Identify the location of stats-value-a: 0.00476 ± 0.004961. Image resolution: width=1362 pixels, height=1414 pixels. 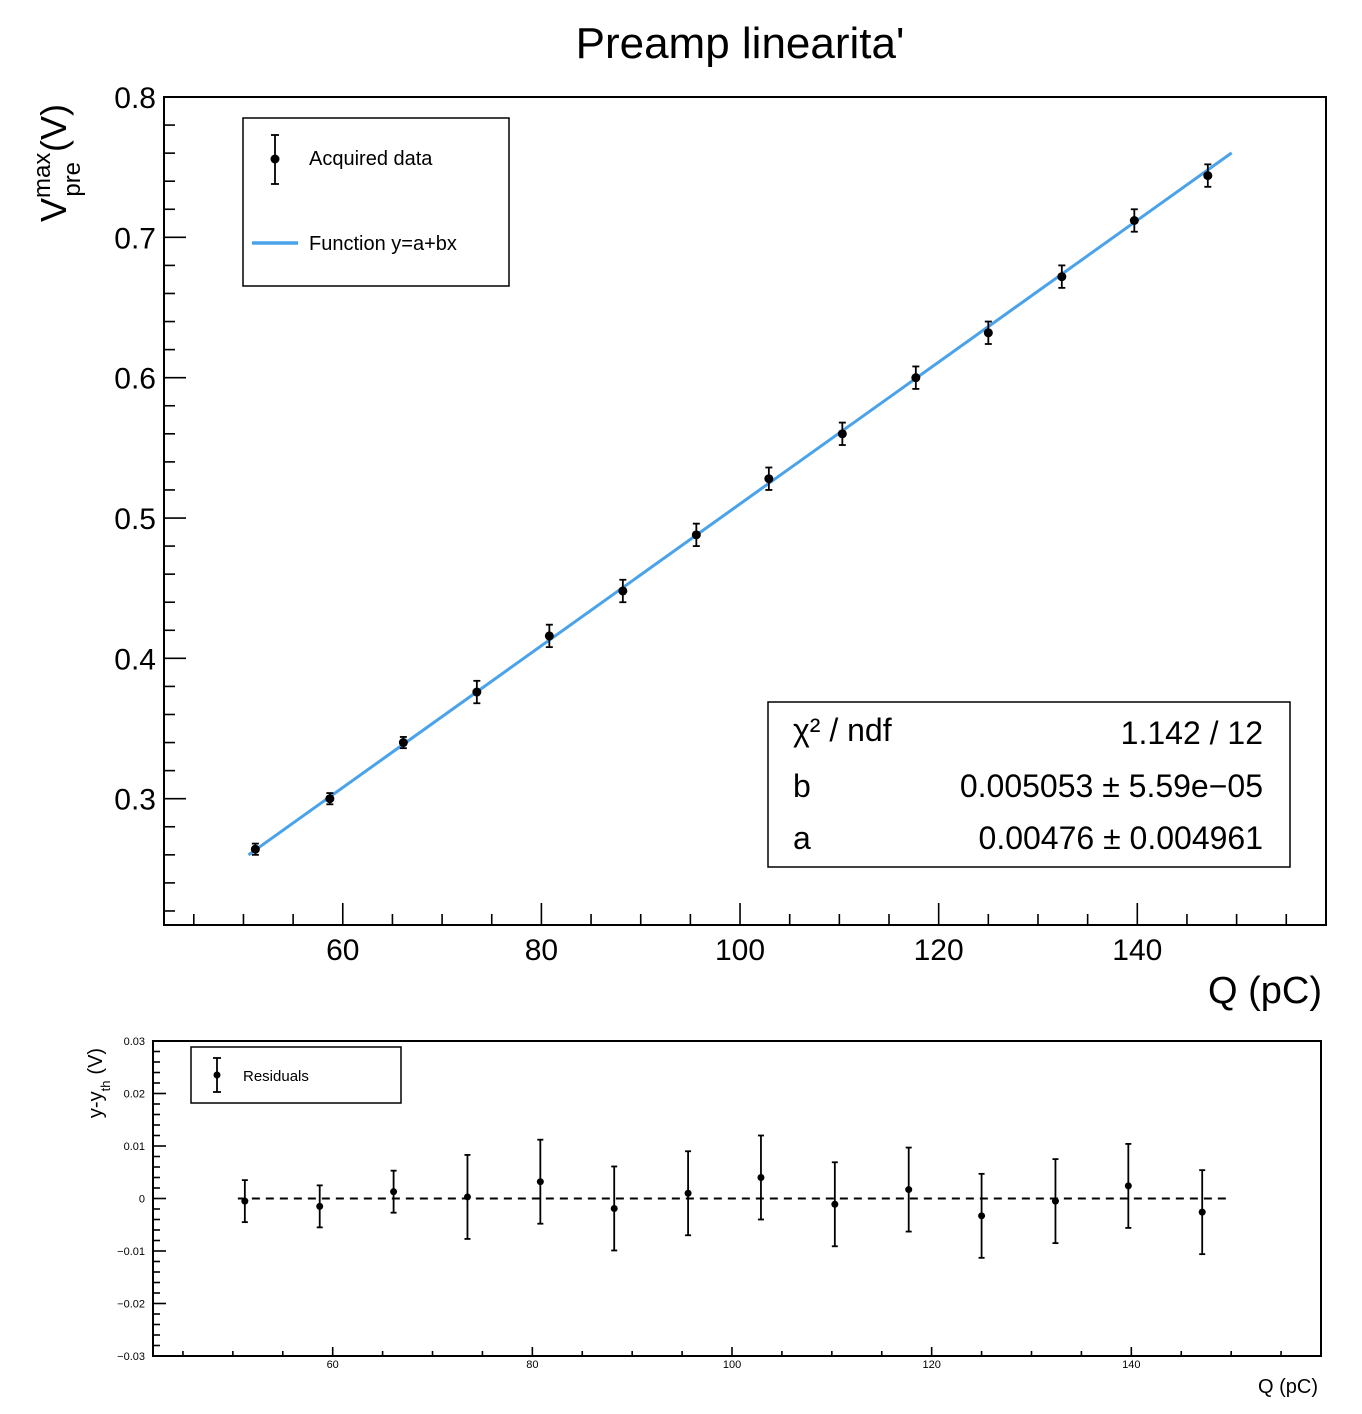
(1121, 838).